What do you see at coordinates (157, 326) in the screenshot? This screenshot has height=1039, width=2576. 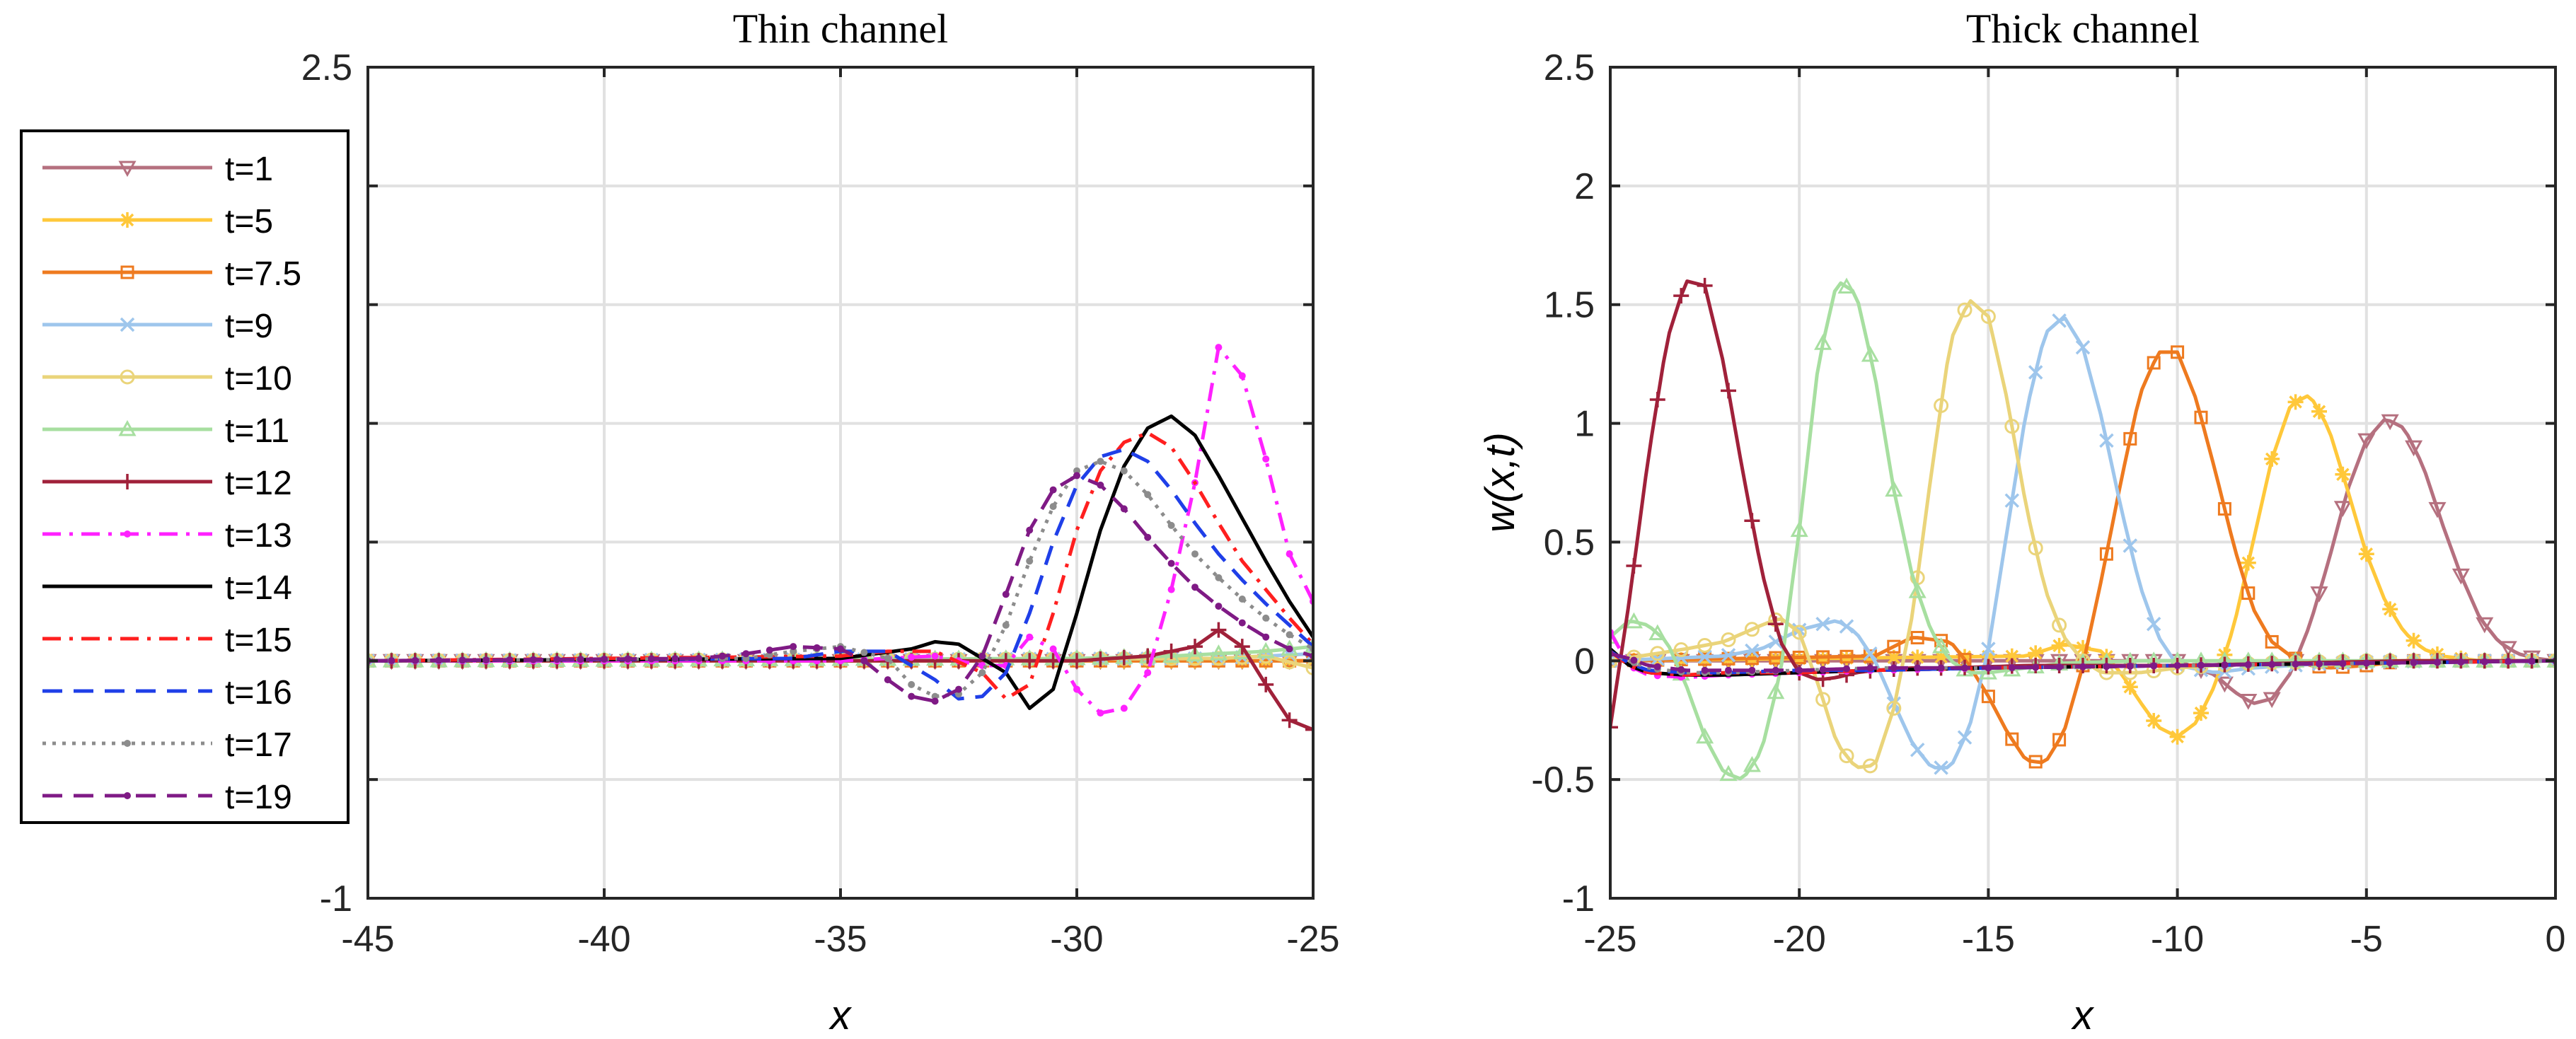 I see `legend-entry: t=9` at bounding box center [157, 326].